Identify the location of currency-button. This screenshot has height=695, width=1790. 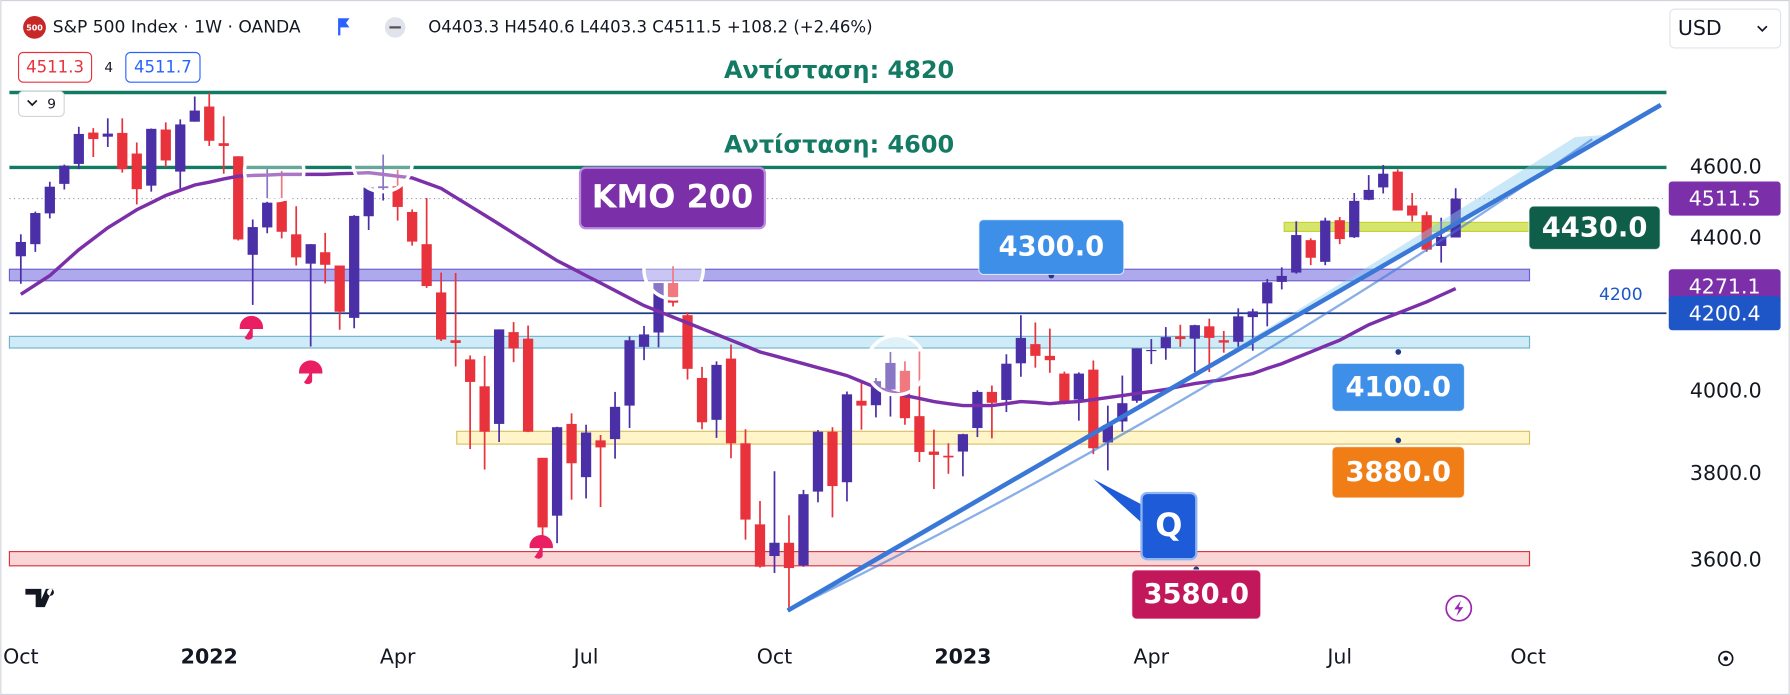
(1725, 28).